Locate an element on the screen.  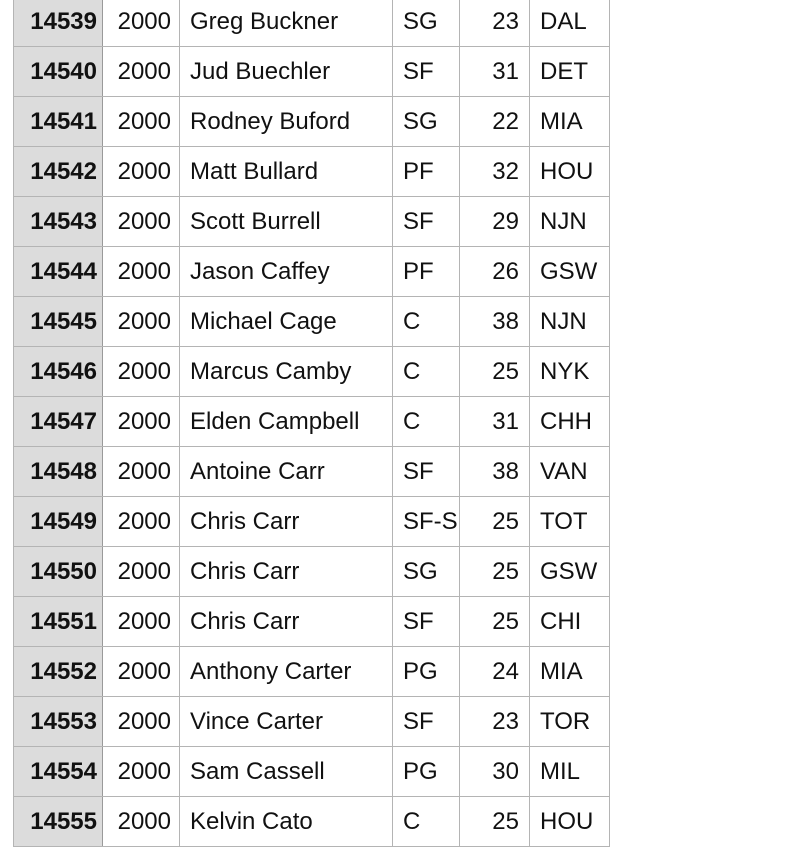
table-row: 14545 2000 Michael Cage C 38 NJN is located at coordinates (311, 321).